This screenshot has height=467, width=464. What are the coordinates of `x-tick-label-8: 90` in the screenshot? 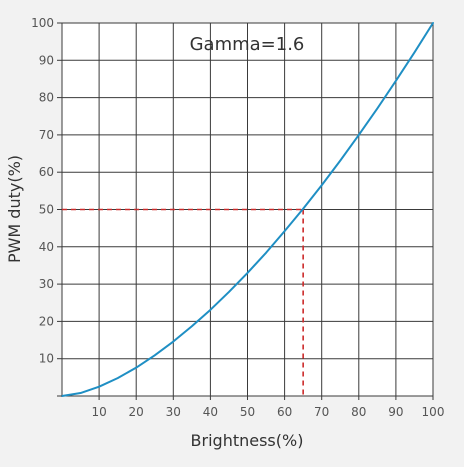 It's located at (395, 412).